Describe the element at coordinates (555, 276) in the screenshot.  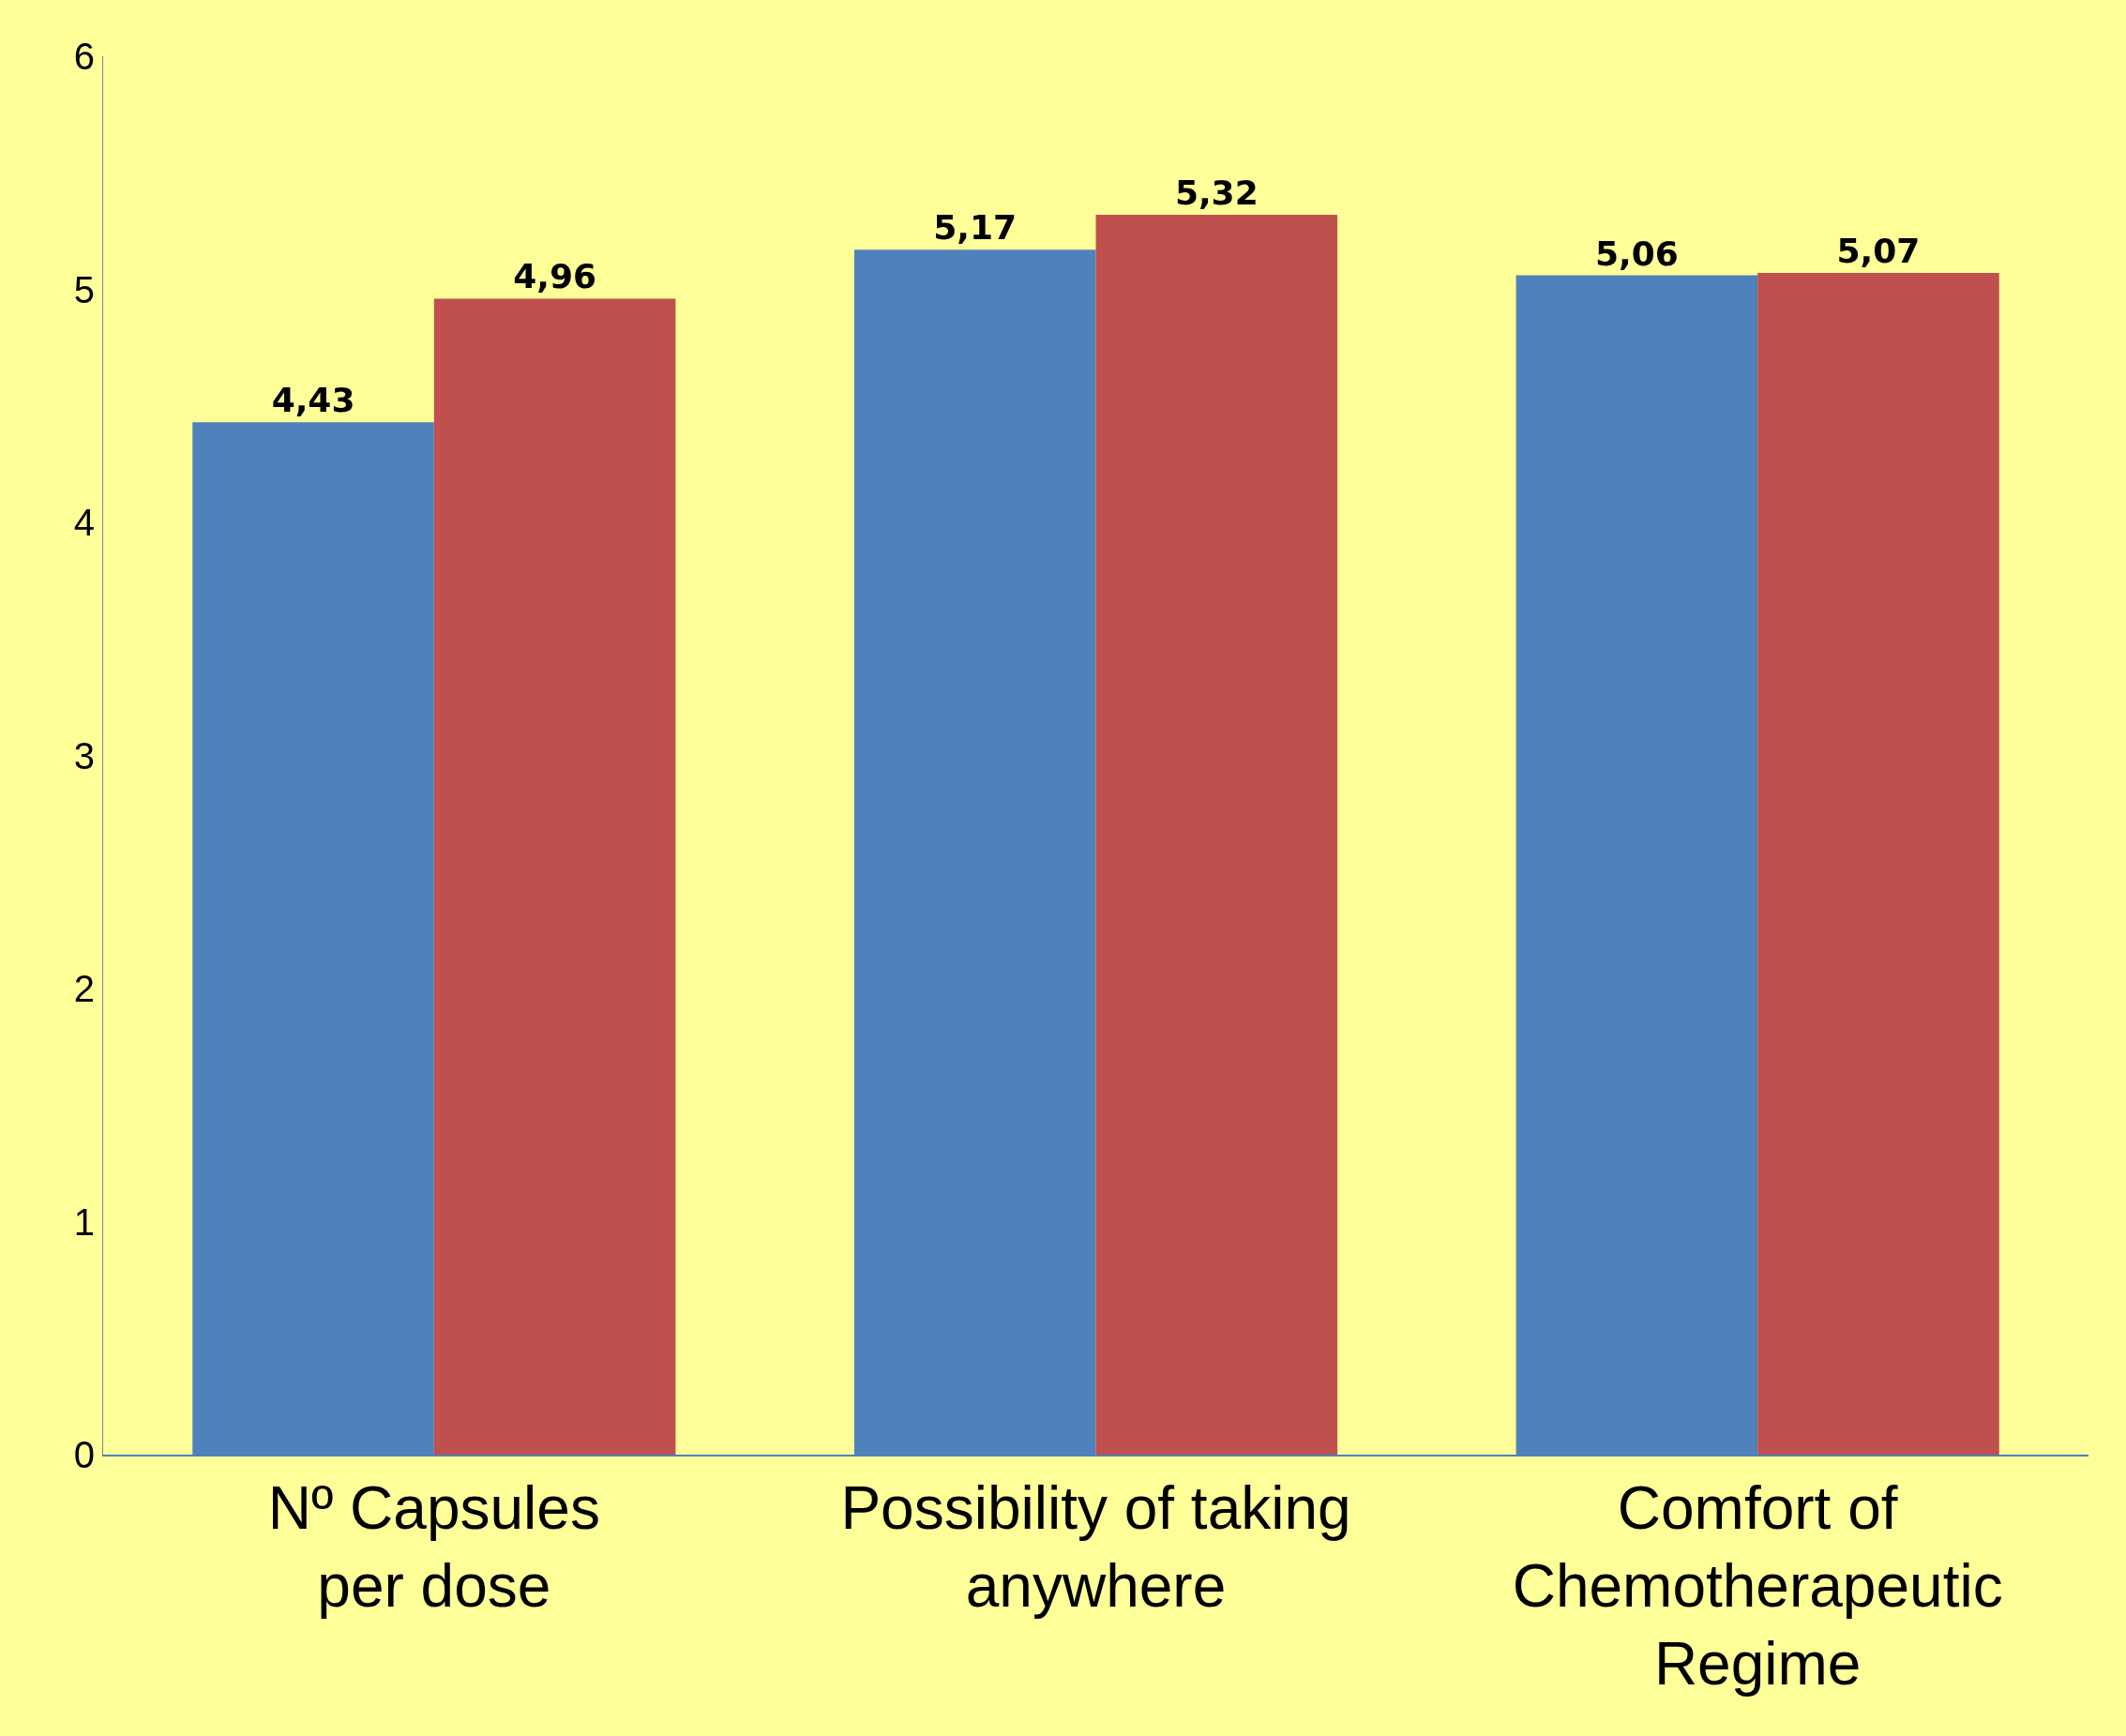
I see `data-label: 4,96` at that location.